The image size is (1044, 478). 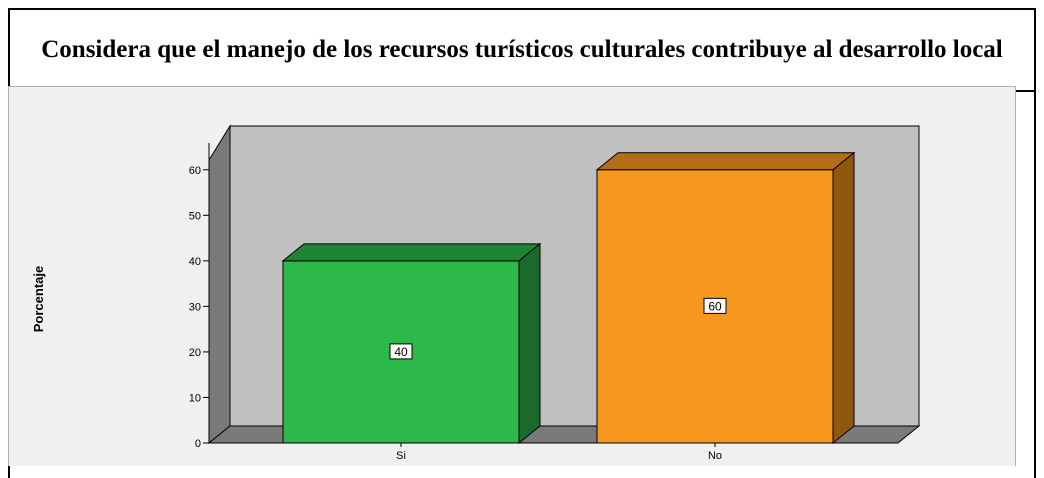 What do you see at coordinates (715, 456) in the screenshot?
I see `x-tick-label: No` at bounding box center [715, 456].